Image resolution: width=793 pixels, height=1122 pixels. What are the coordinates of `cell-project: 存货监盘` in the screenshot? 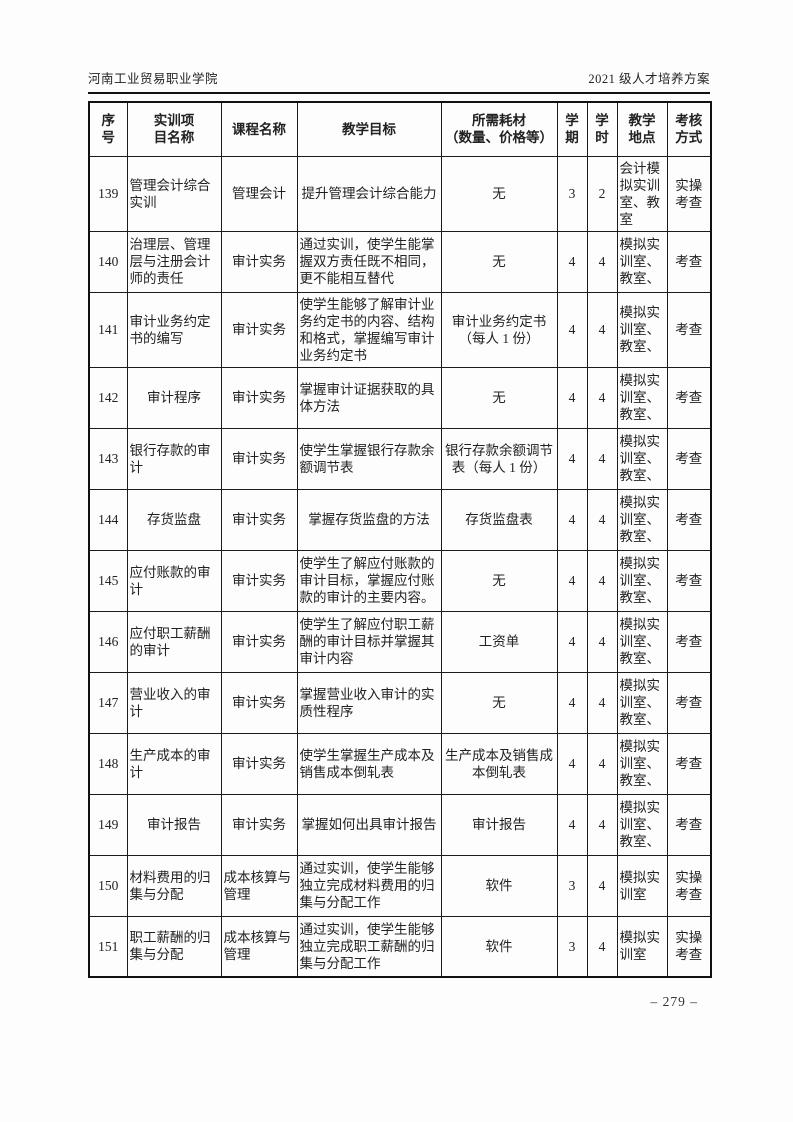 It's located at (174, 519).